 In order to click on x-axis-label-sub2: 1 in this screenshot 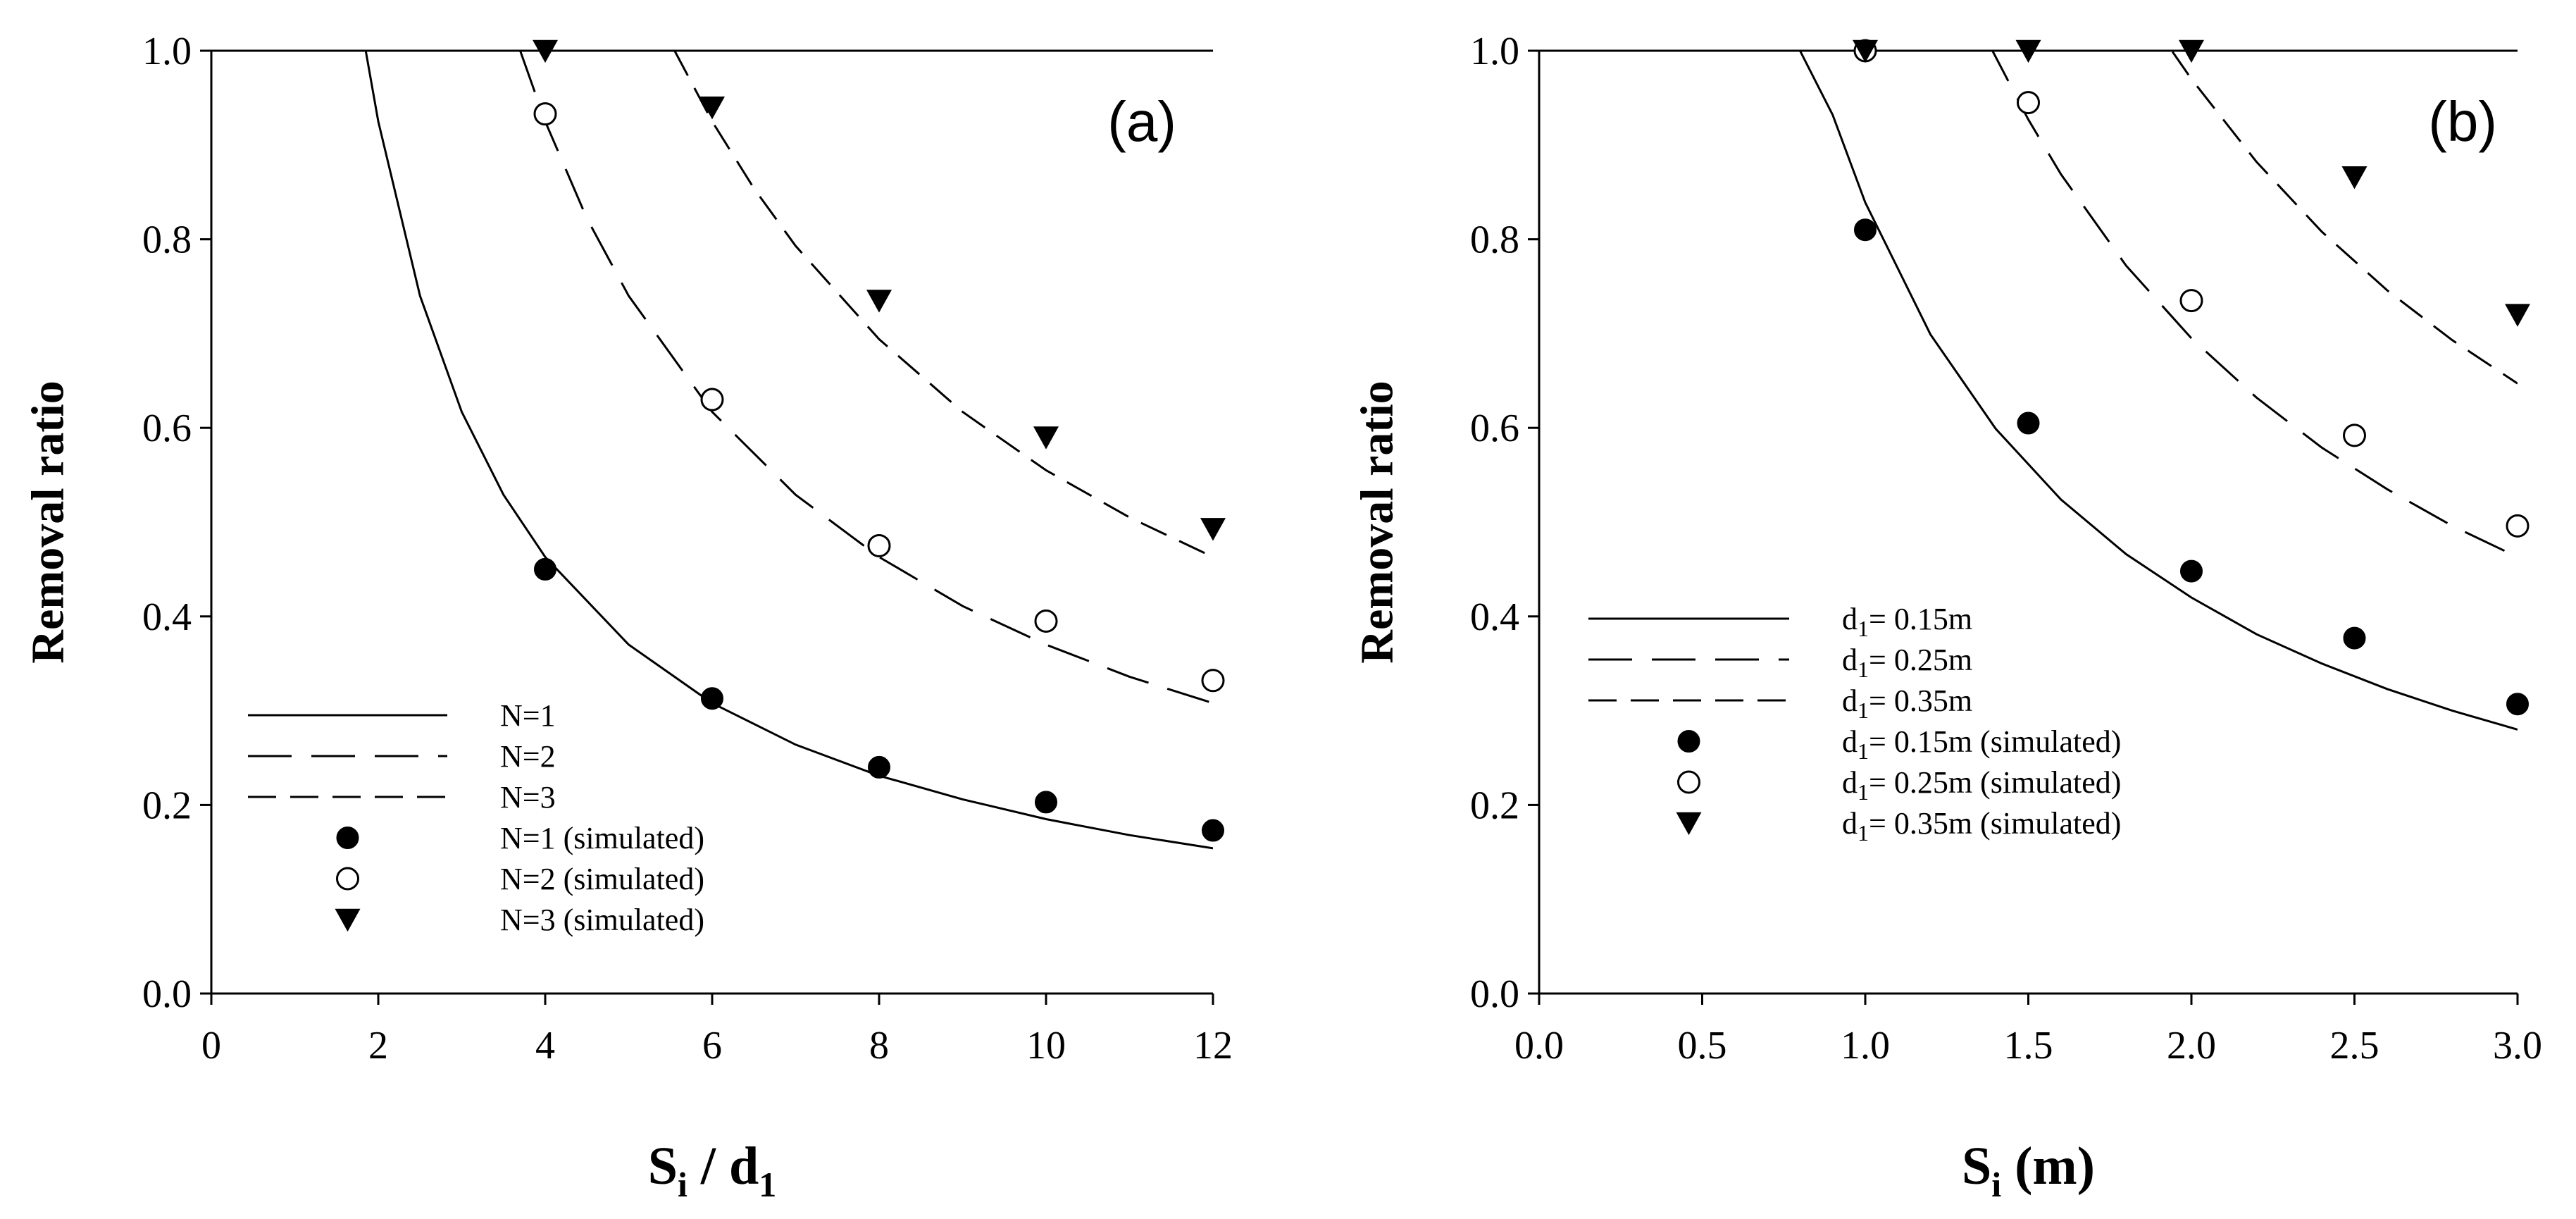, I will do `click(767, 1184)`.